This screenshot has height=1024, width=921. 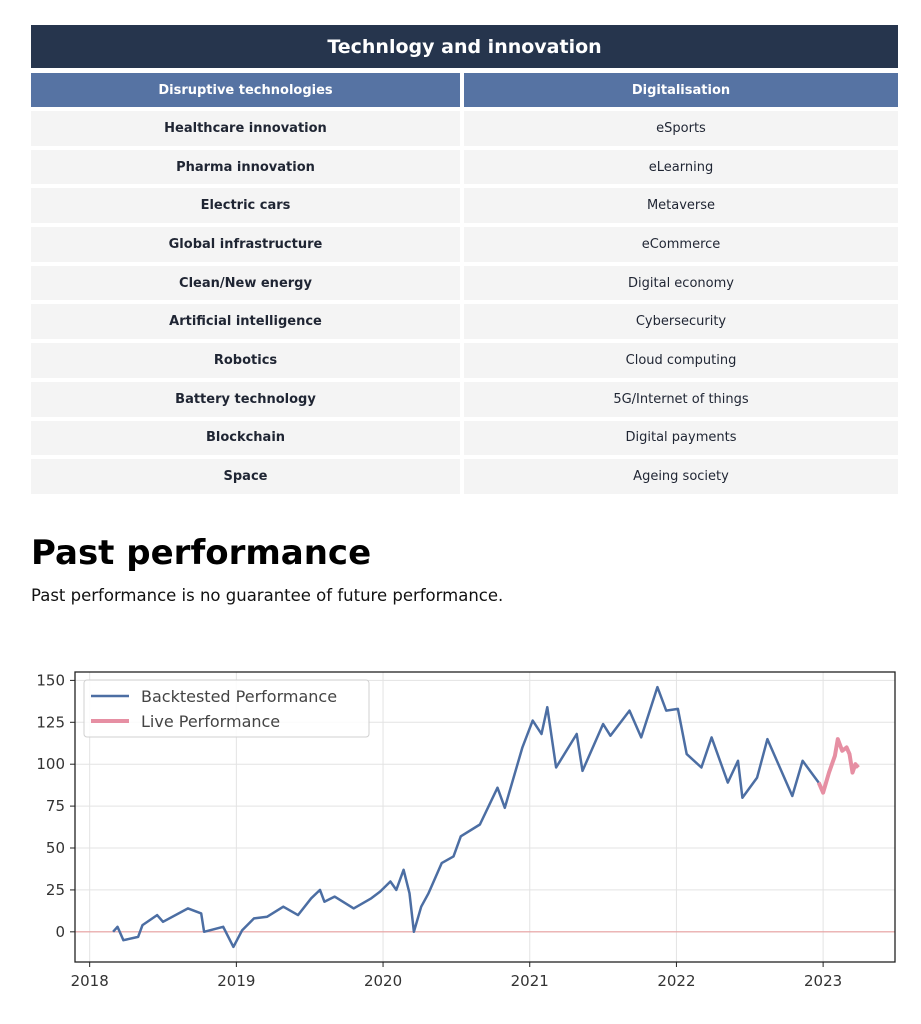 What do you see at coordinates (55, 806) in the screenshot?
I see `y-tick-label: 75` at bounding box center [55, 806].